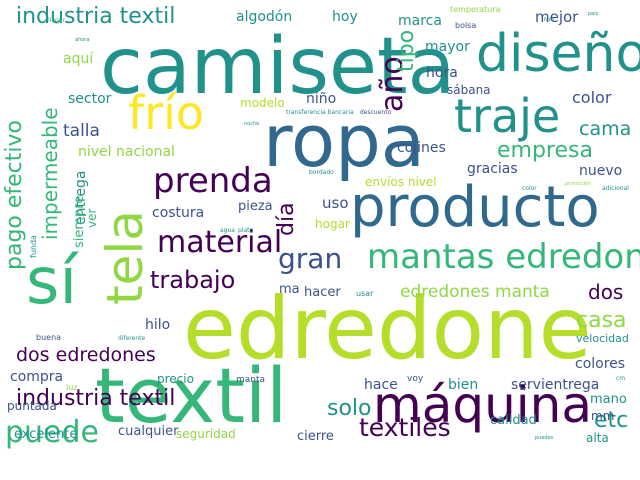  Describe the element at coordinates (593, 14) in the screenshot. I see `word-pais: país` at that location.